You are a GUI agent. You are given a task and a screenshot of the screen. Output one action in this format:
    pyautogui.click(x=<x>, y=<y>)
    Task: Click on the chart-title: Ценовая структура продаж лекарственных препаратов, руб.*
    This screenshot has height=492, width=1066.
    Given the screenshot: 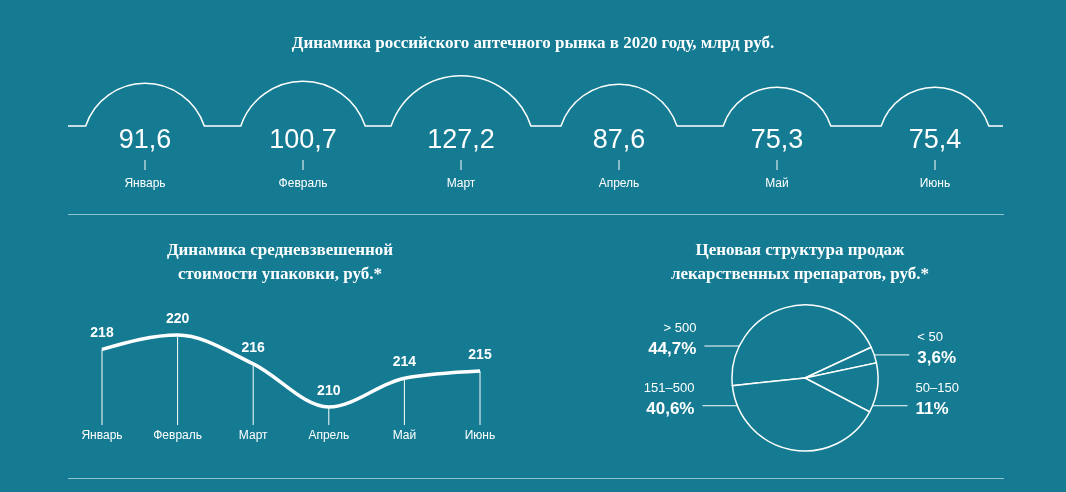 What is the action you would take?
    pyautogui.click(x=800, y=262)
    